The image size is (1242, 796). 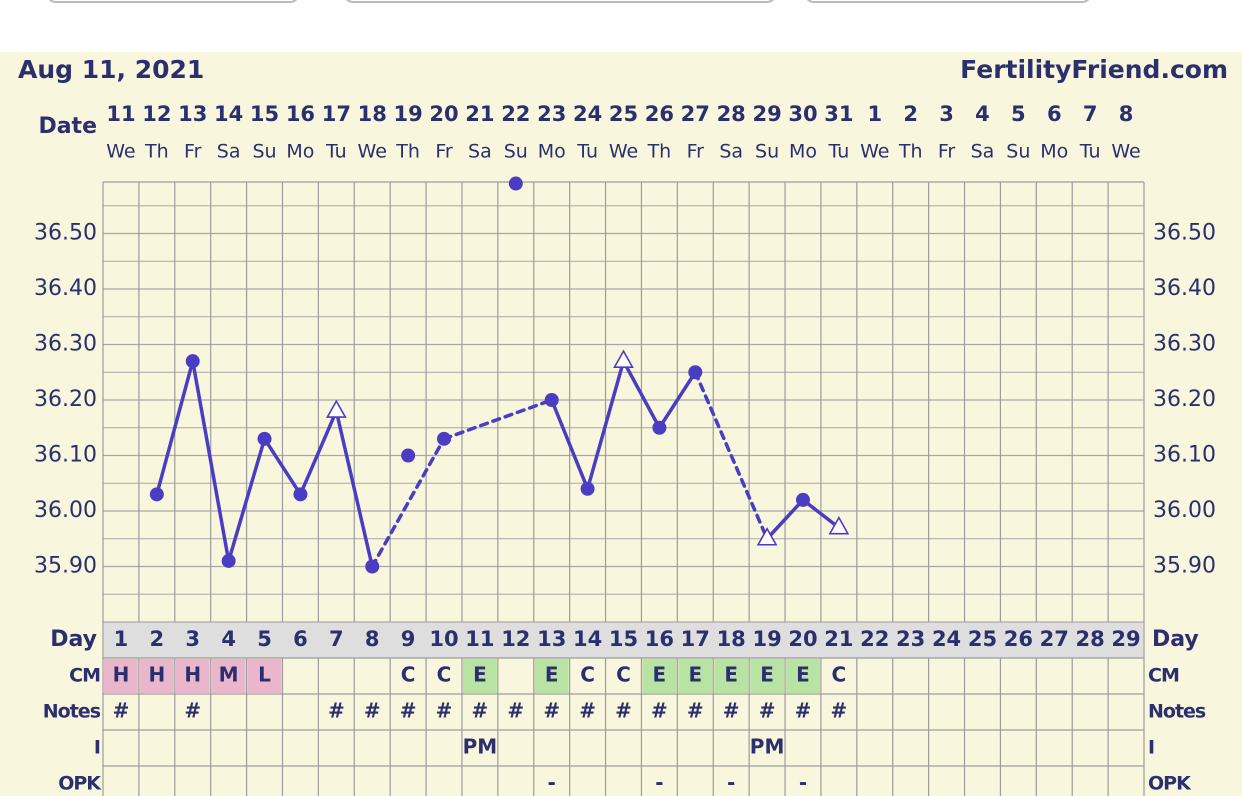 I want to click on day-number: 11, so click(x=479, y=639).